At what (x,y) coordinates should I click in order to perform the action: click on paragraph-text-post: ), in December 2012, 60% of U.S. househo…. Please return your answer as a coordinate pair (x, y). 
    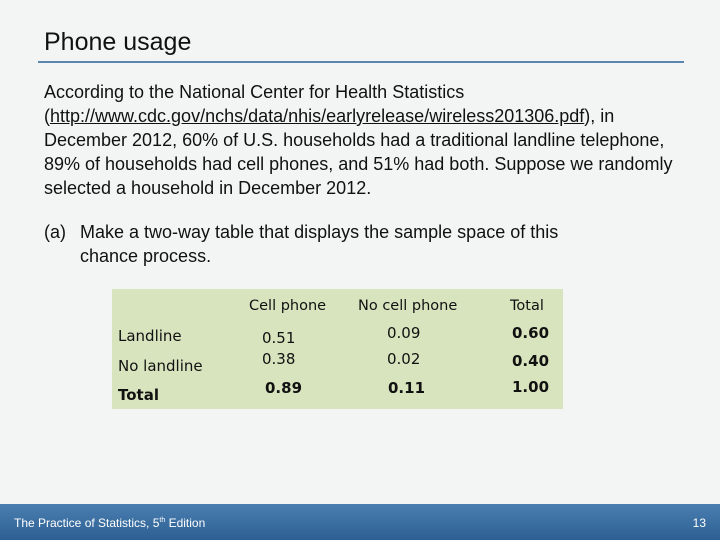
    Looking at the image, I should click on (358, 152).